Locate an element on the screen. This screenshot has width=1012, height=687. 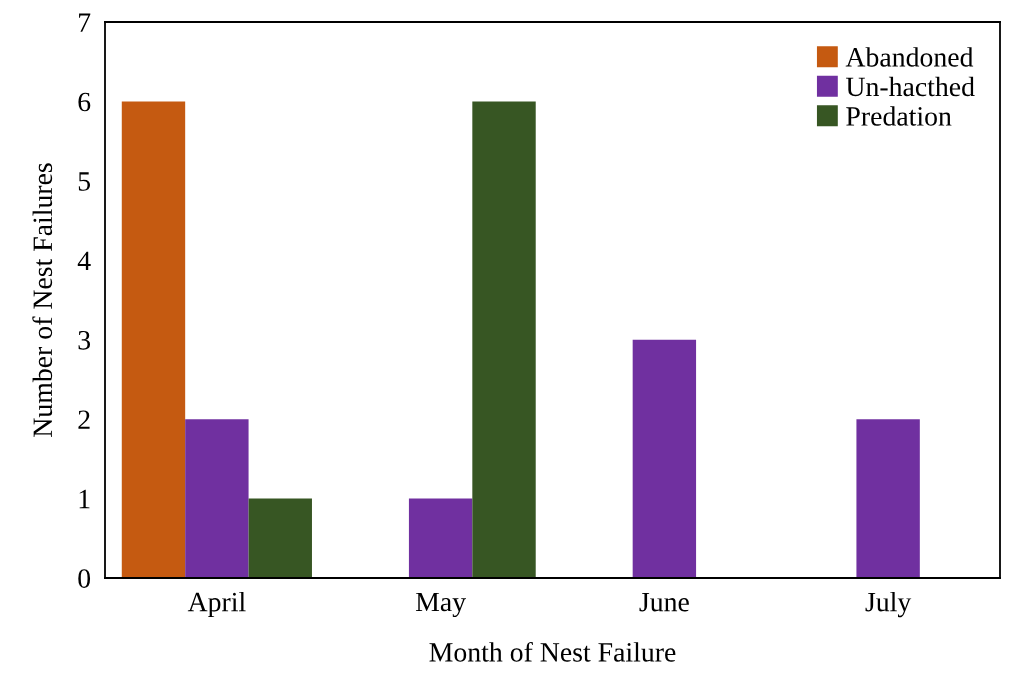
x-axis-title: Month of Nest Failure is located at coordinates (552, 651).